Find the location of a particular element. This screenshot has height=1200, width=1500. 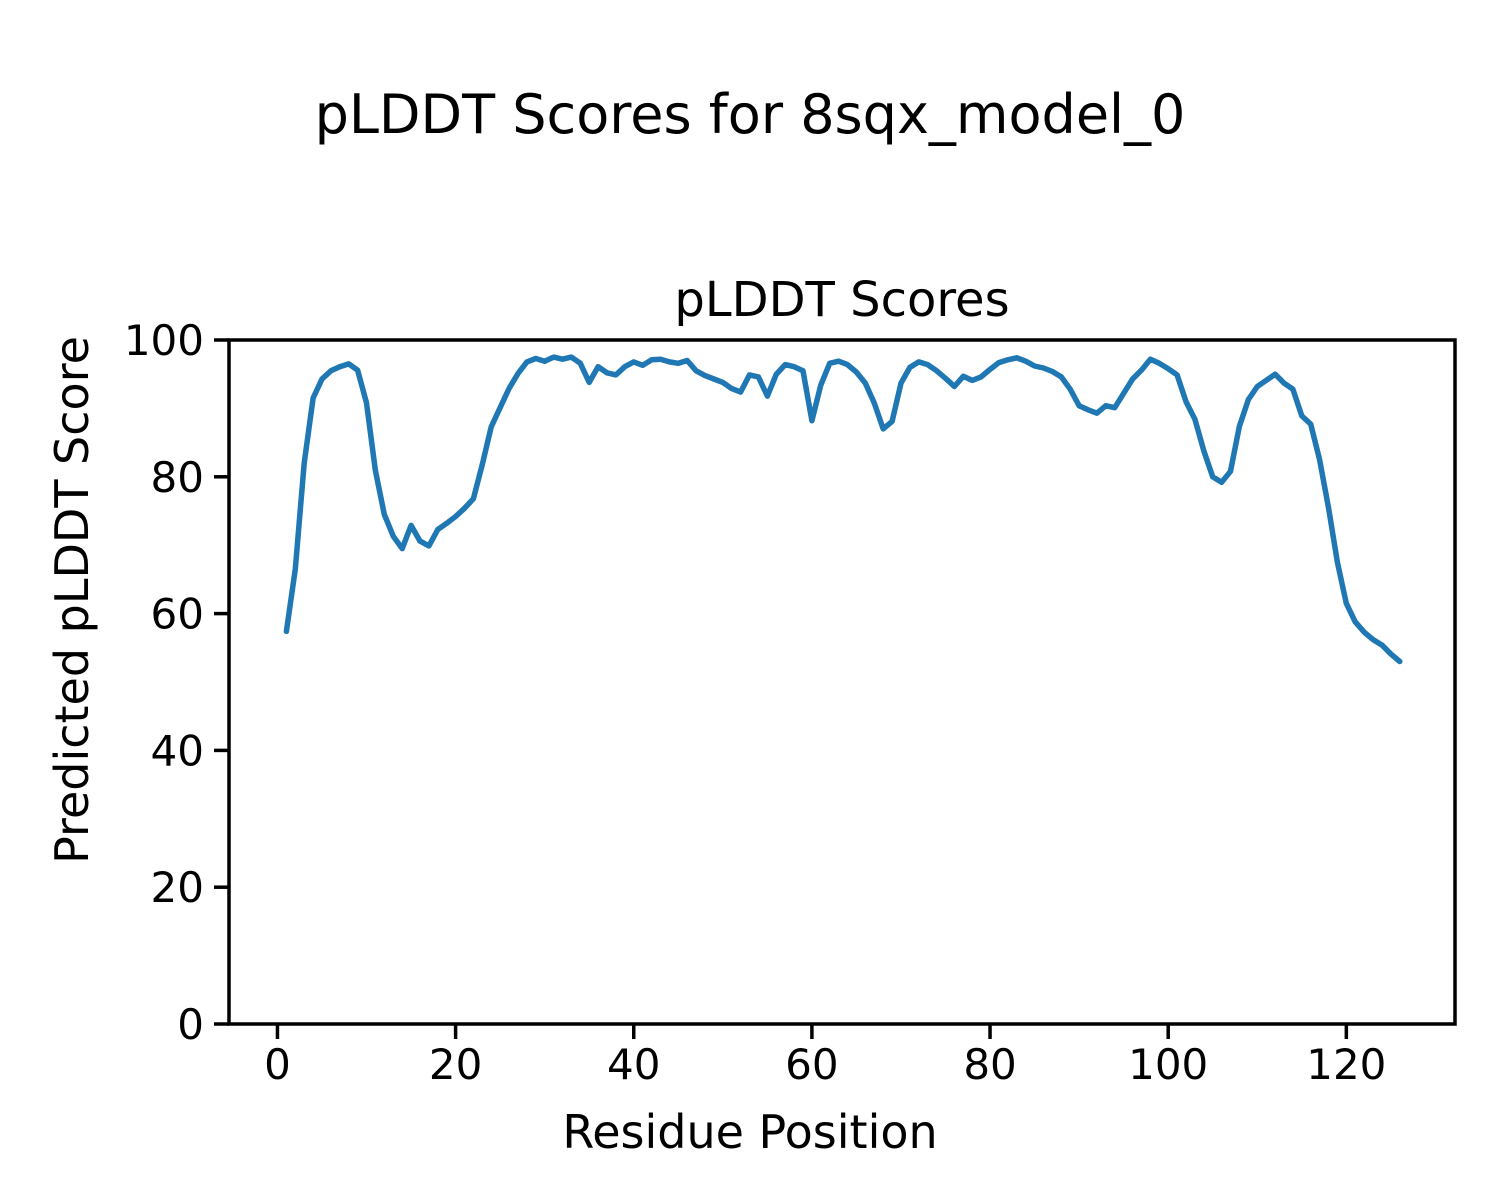

figure-suptitle: pLDDT Scores for 8sqx_model_0 is located at coordinates (750, 114).